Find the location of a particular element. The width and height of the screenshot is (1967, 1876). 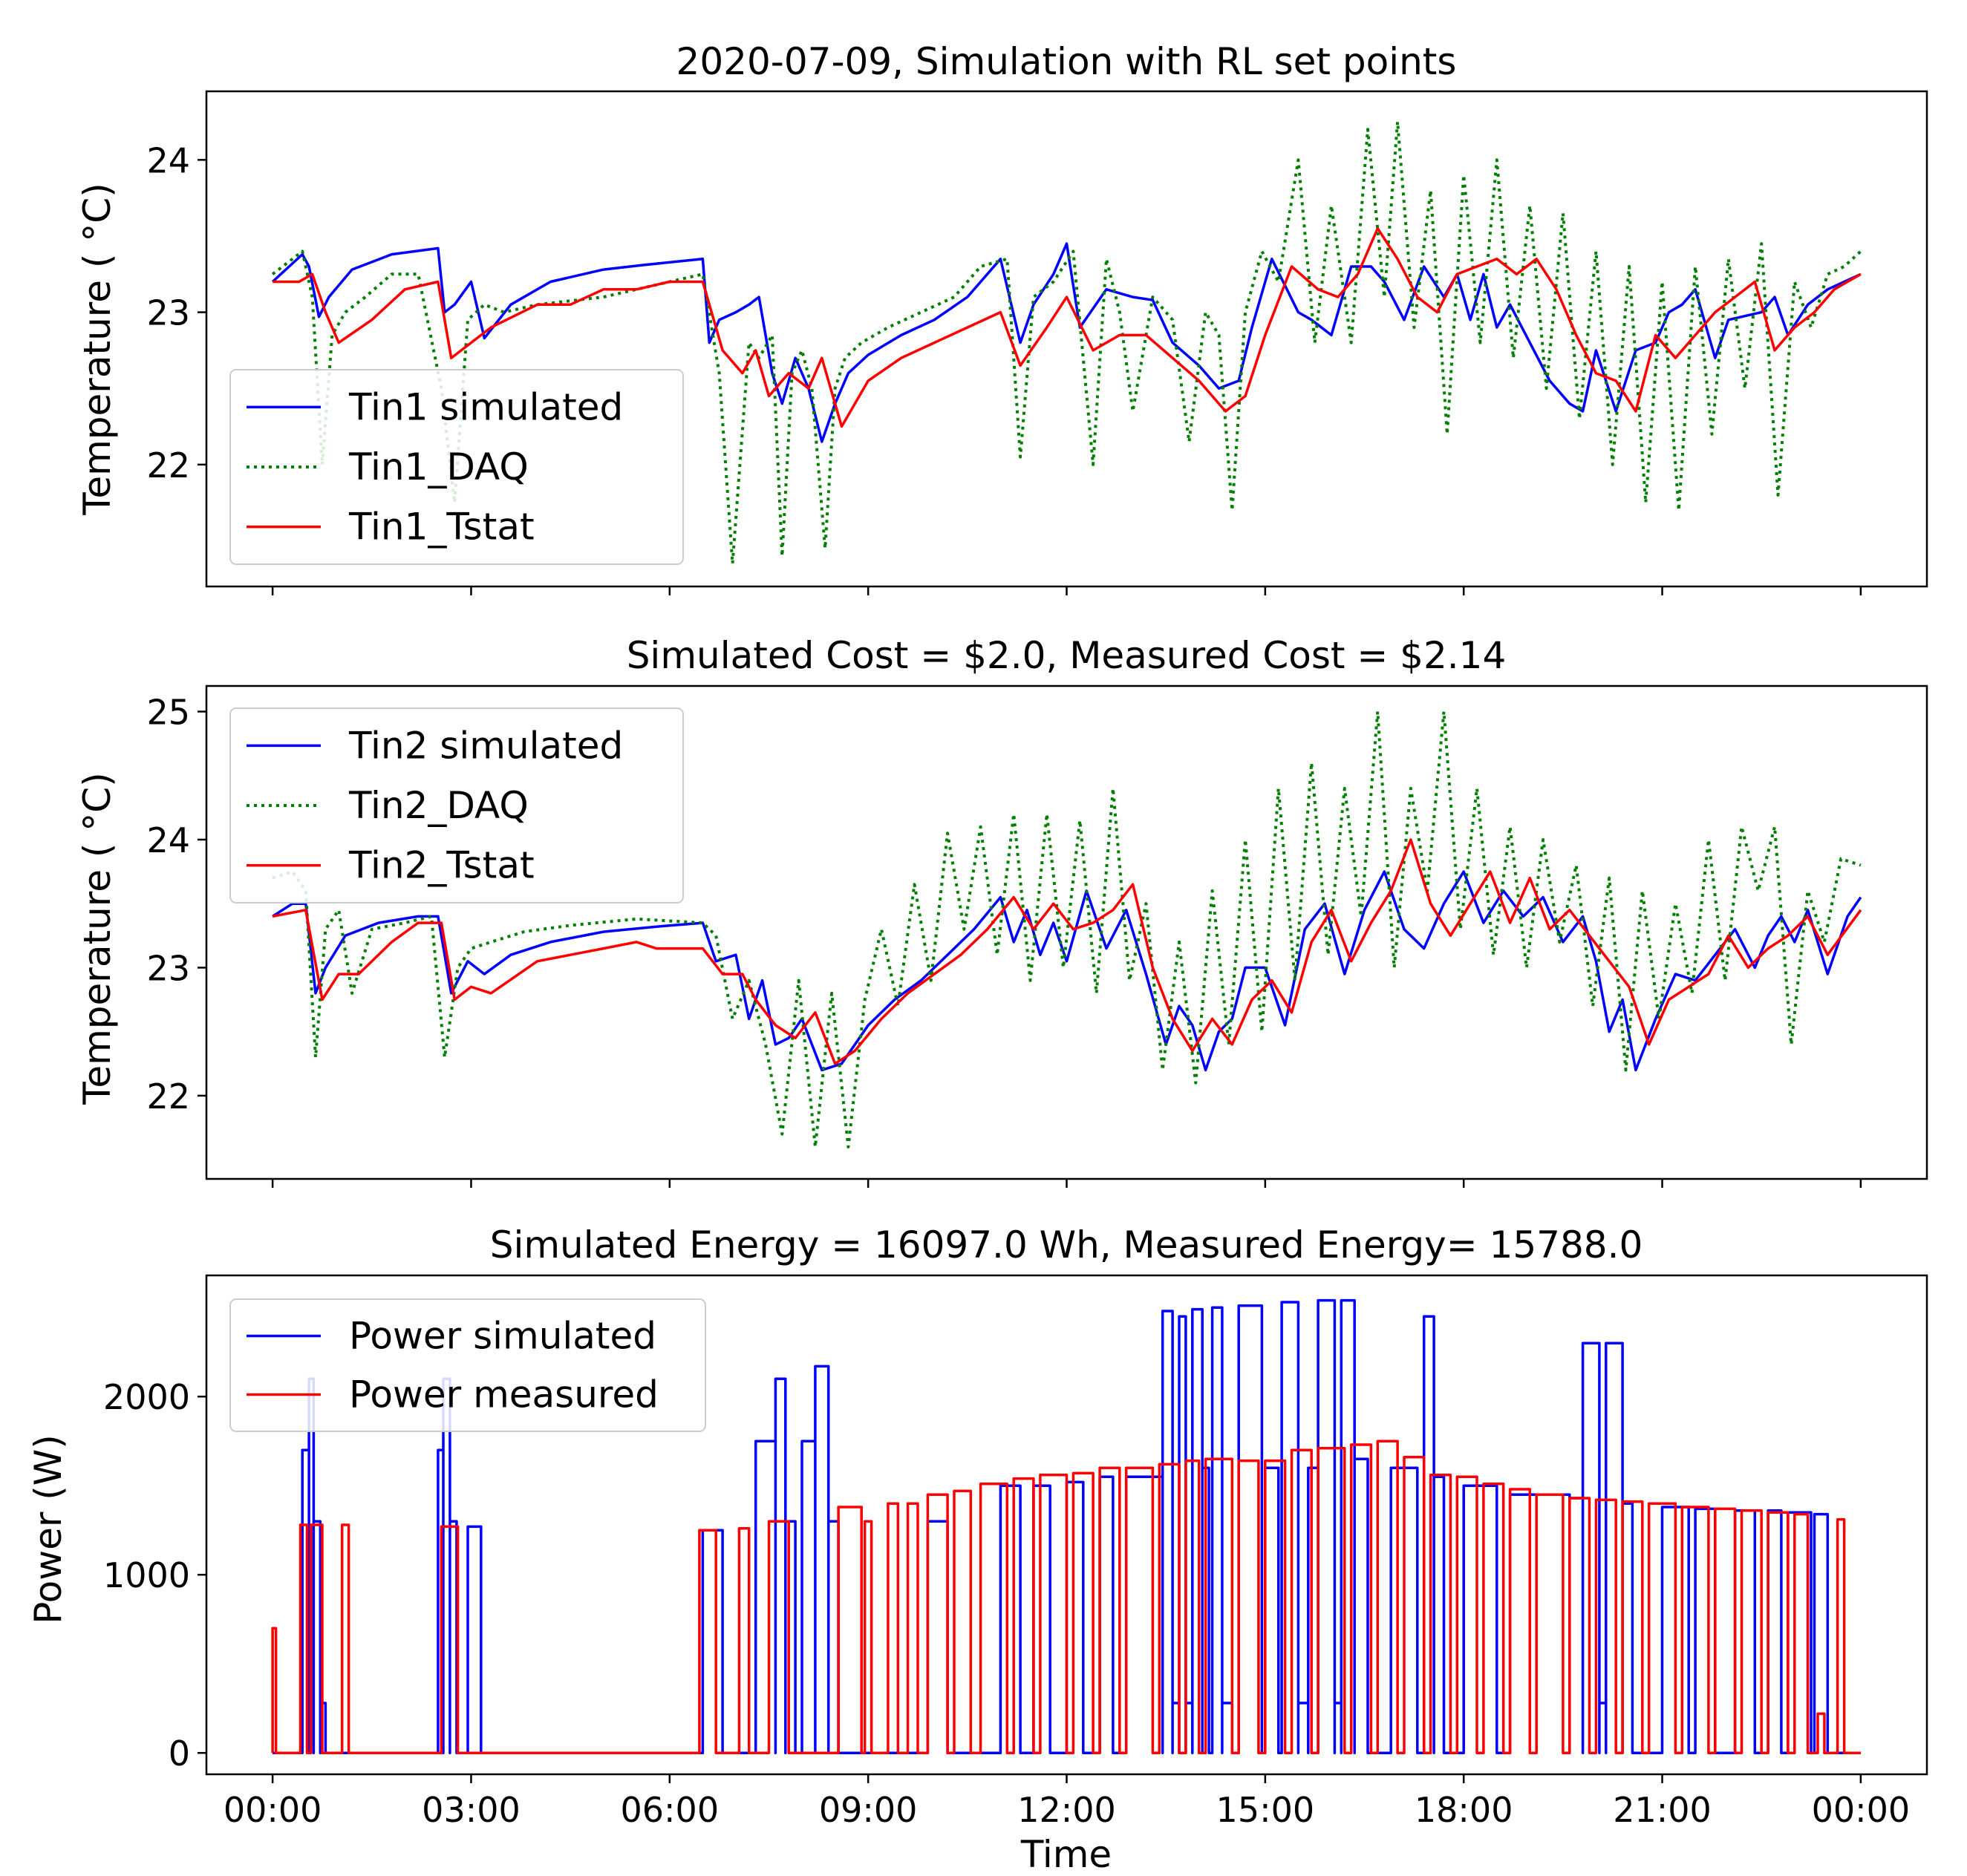

legend-label: Tin1 simulated is located at coordinates (485, 406).